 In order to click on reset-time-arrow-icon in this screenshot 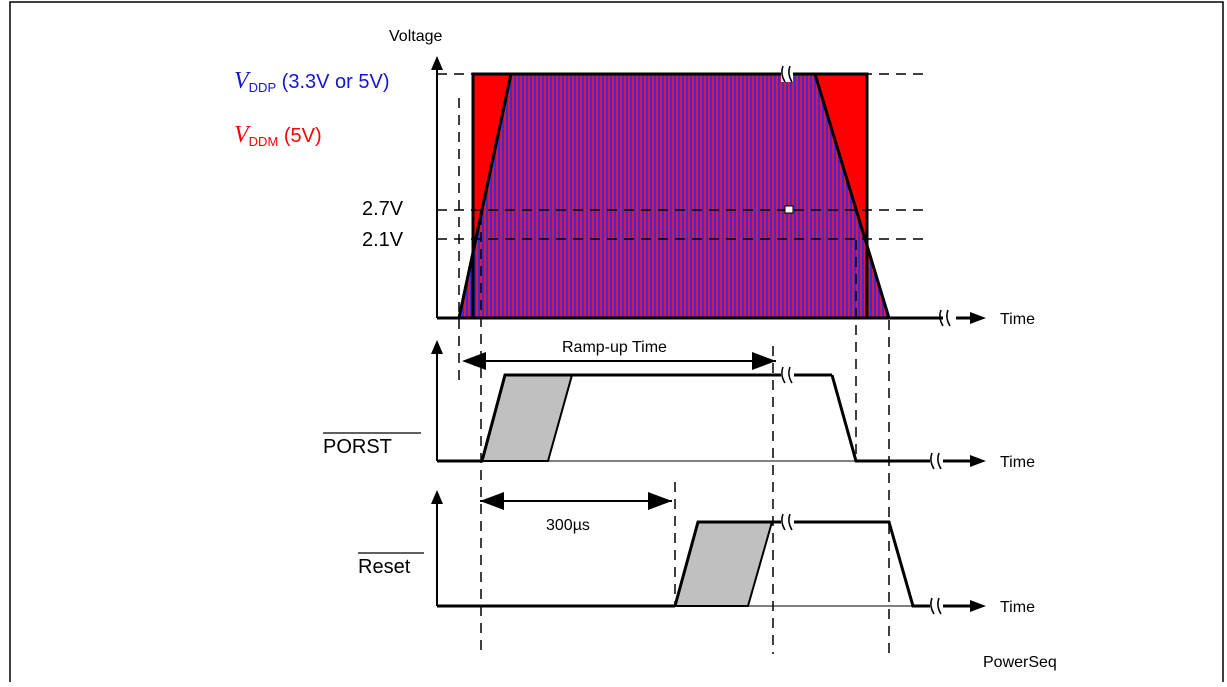, I will do `click(978, 606)`.